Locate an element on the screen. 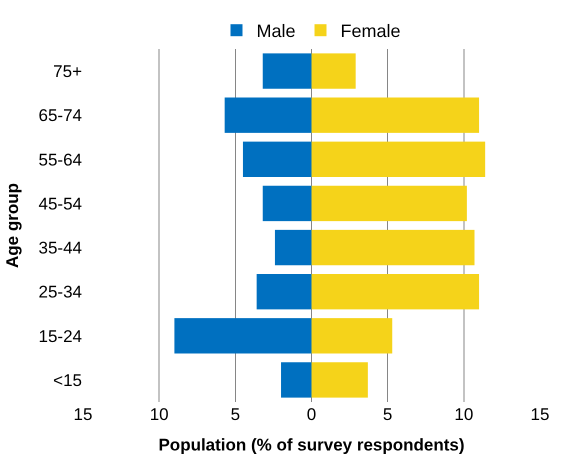 This screenshot has height=472, width=561. y-tick-label: 65-74 is located at coordinates (60, 116).